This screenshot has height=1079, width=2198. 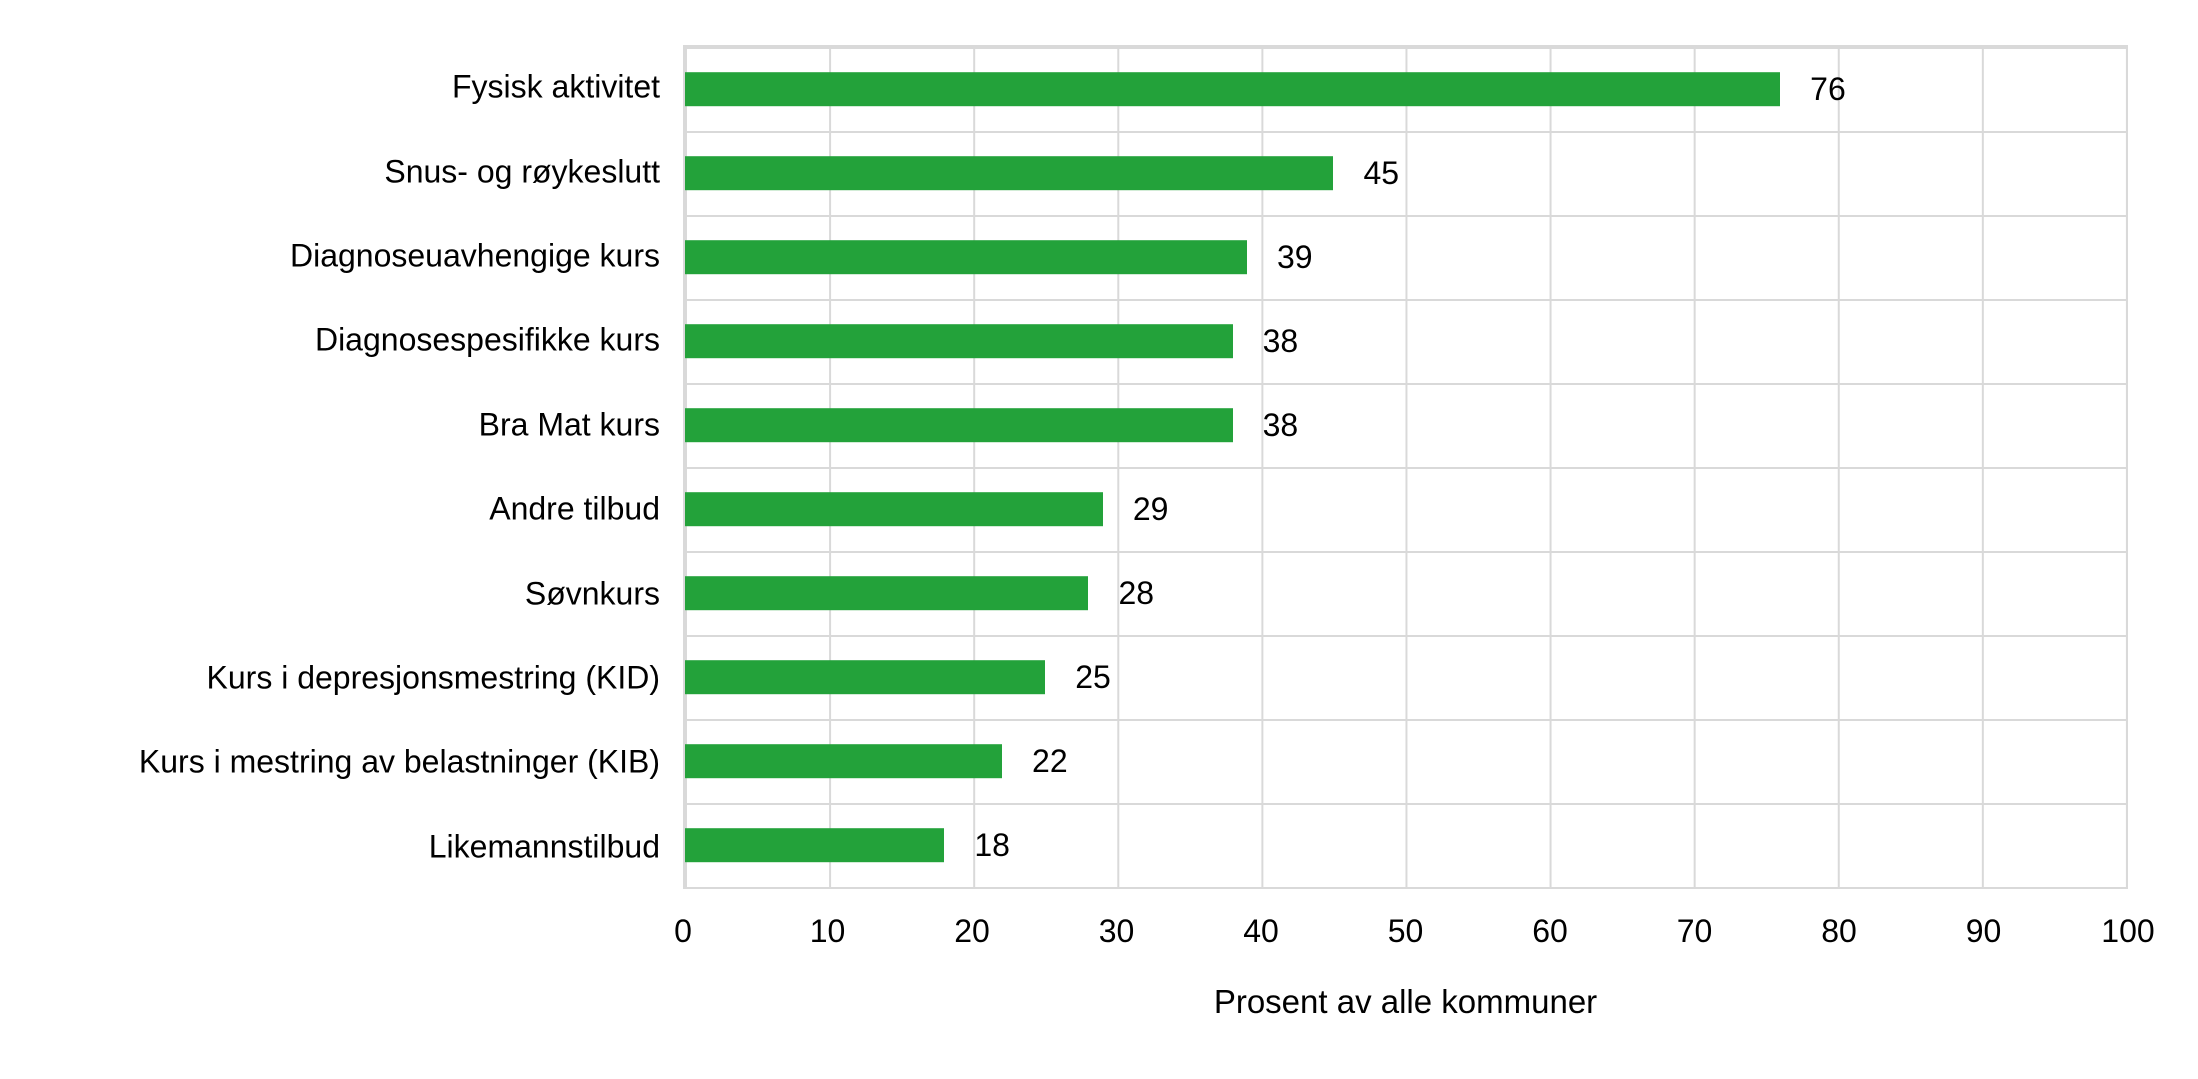 What do you see at coordinates (487, 339) in the screenshot?
I see `category-label: Diagnosespesifikke kurs` at bounding box center [487, 339].